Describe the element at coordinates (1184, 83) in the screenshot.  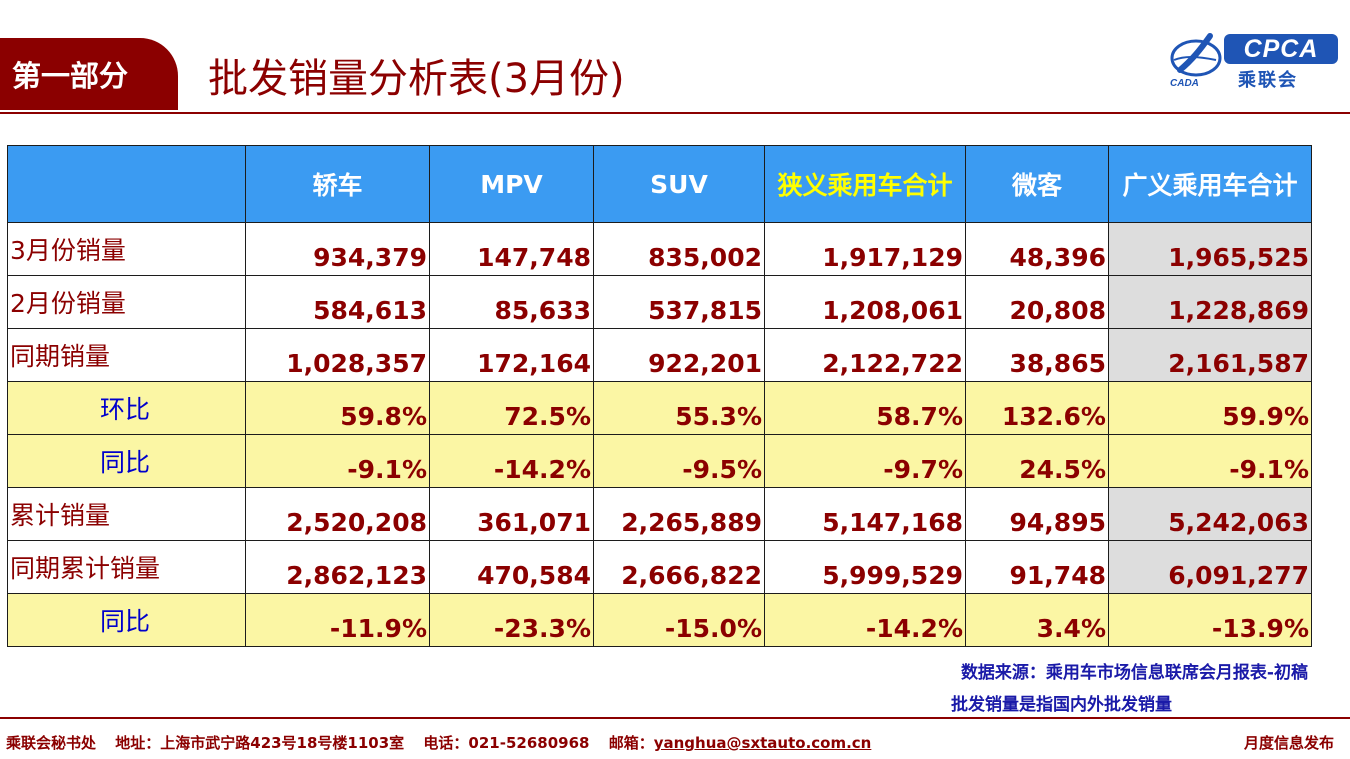
I see `logo-sub-text: CADA` at that location.